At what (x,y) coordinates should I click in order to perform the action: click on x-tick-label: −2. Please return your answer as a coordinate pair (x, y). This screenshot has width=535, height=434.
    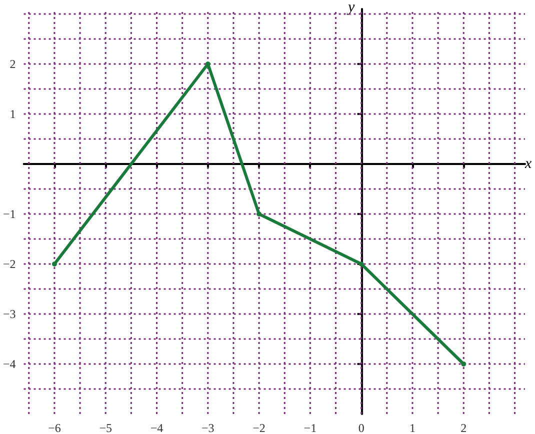
    Looking at the image, I should click on (259, 427).